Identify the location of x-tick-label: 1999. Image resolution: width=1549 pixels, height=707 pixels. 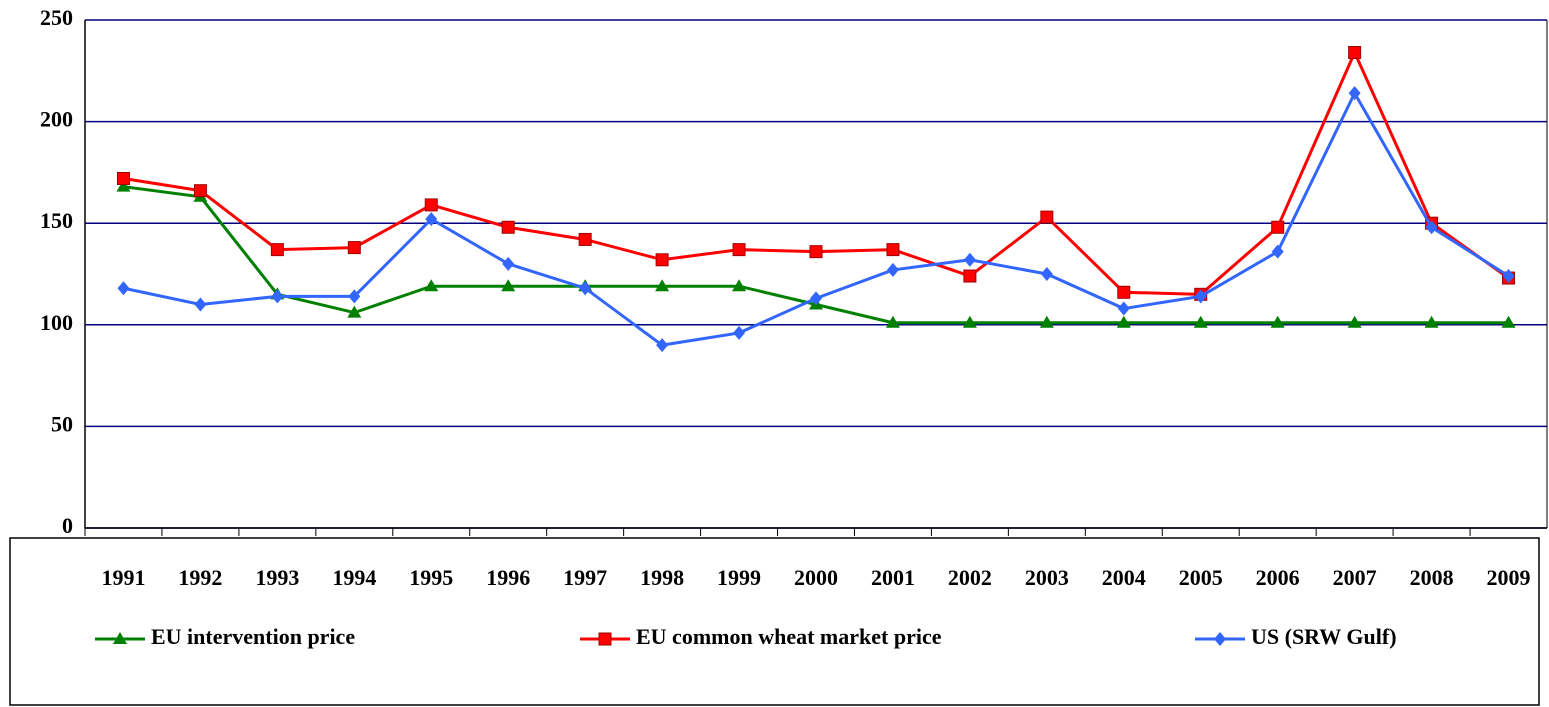
(739, 577).